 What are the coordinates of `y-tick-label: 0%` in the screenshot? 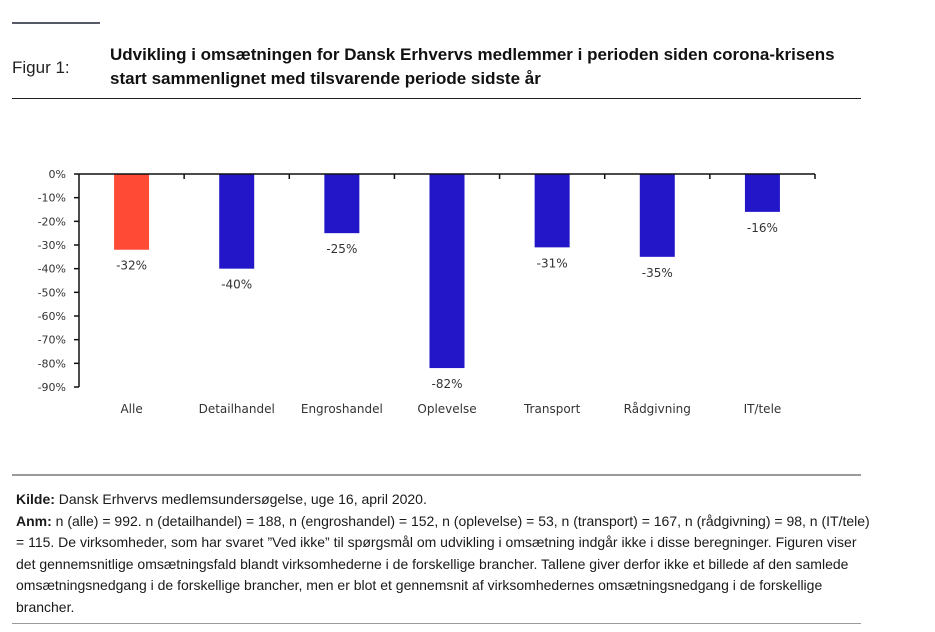 It's located at (57, 174).